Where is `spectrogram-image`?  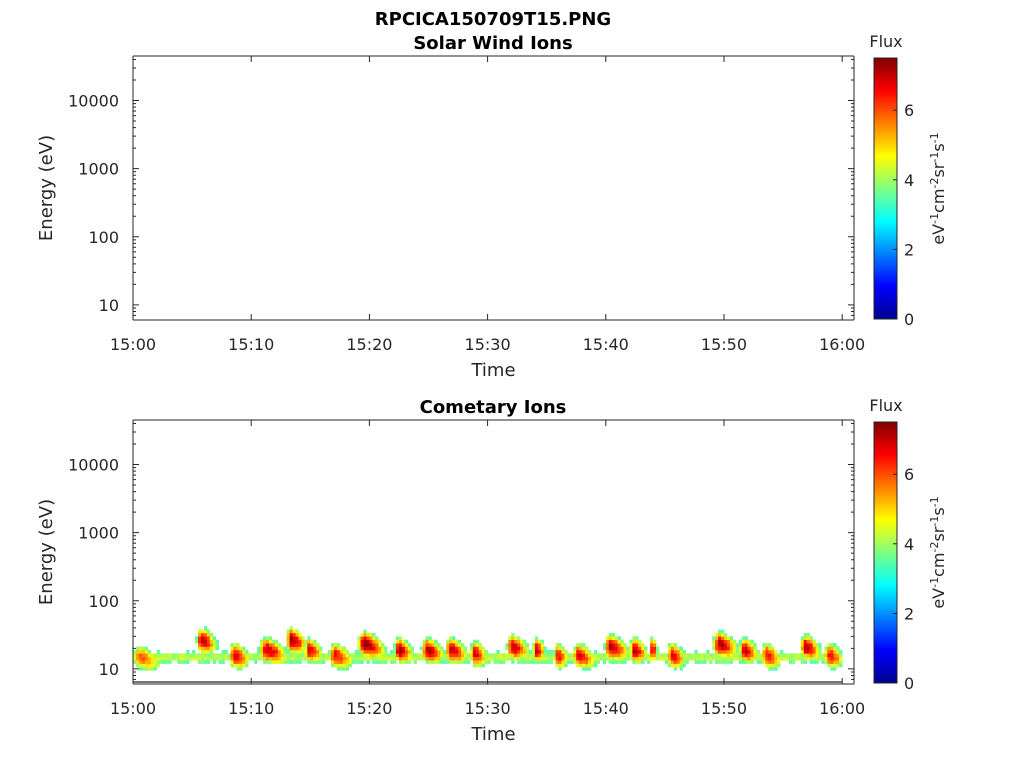
spectrogram-image is located at coordinates (488, 654).